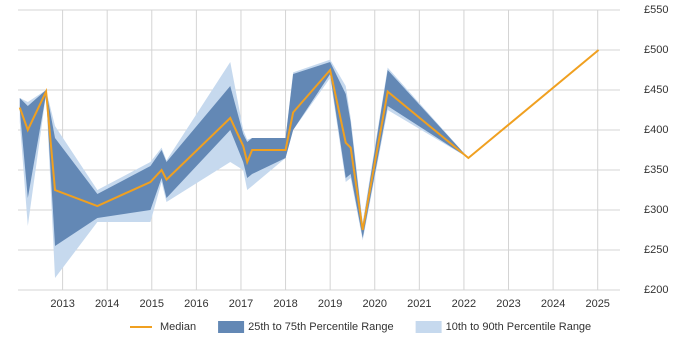 Image resolution: width=700 pixels, height=350 pixels. What do you see at coordinates (656, 250) in the screenshot?
I see `y-tick-label: £250` at bounding box center [656, 250].